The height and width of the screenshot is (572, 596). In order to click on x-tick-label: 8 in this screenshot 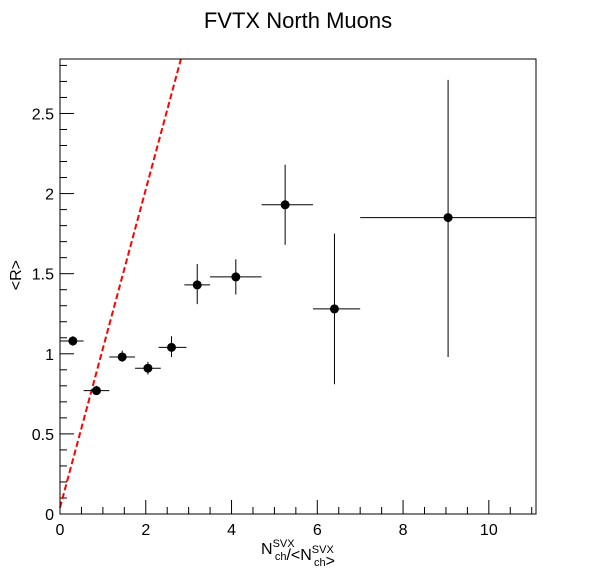, I will do `click(403, 530)`.